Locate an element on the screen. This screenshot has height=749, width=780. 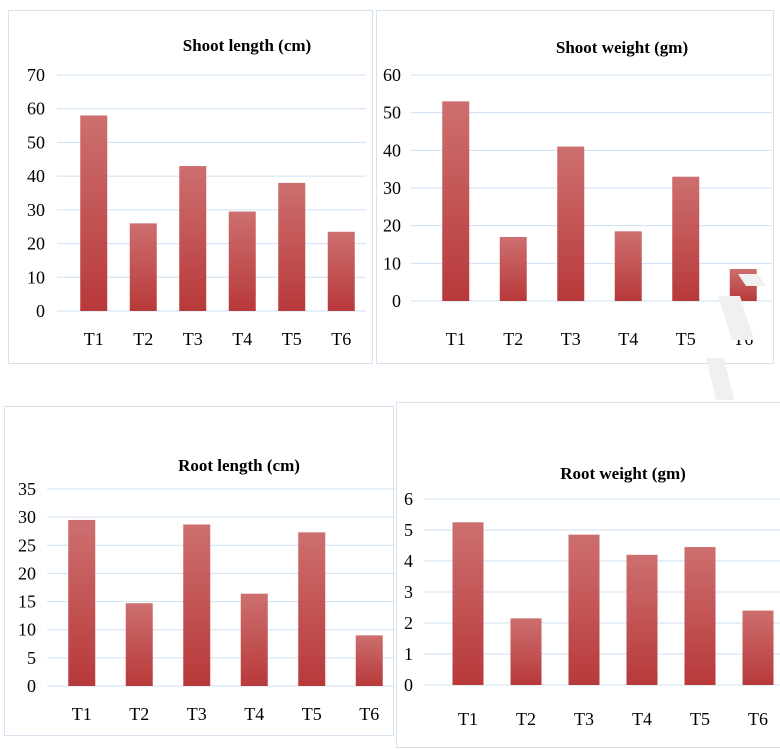
y-tick-label: 6 is located at coordinates (408, 499).